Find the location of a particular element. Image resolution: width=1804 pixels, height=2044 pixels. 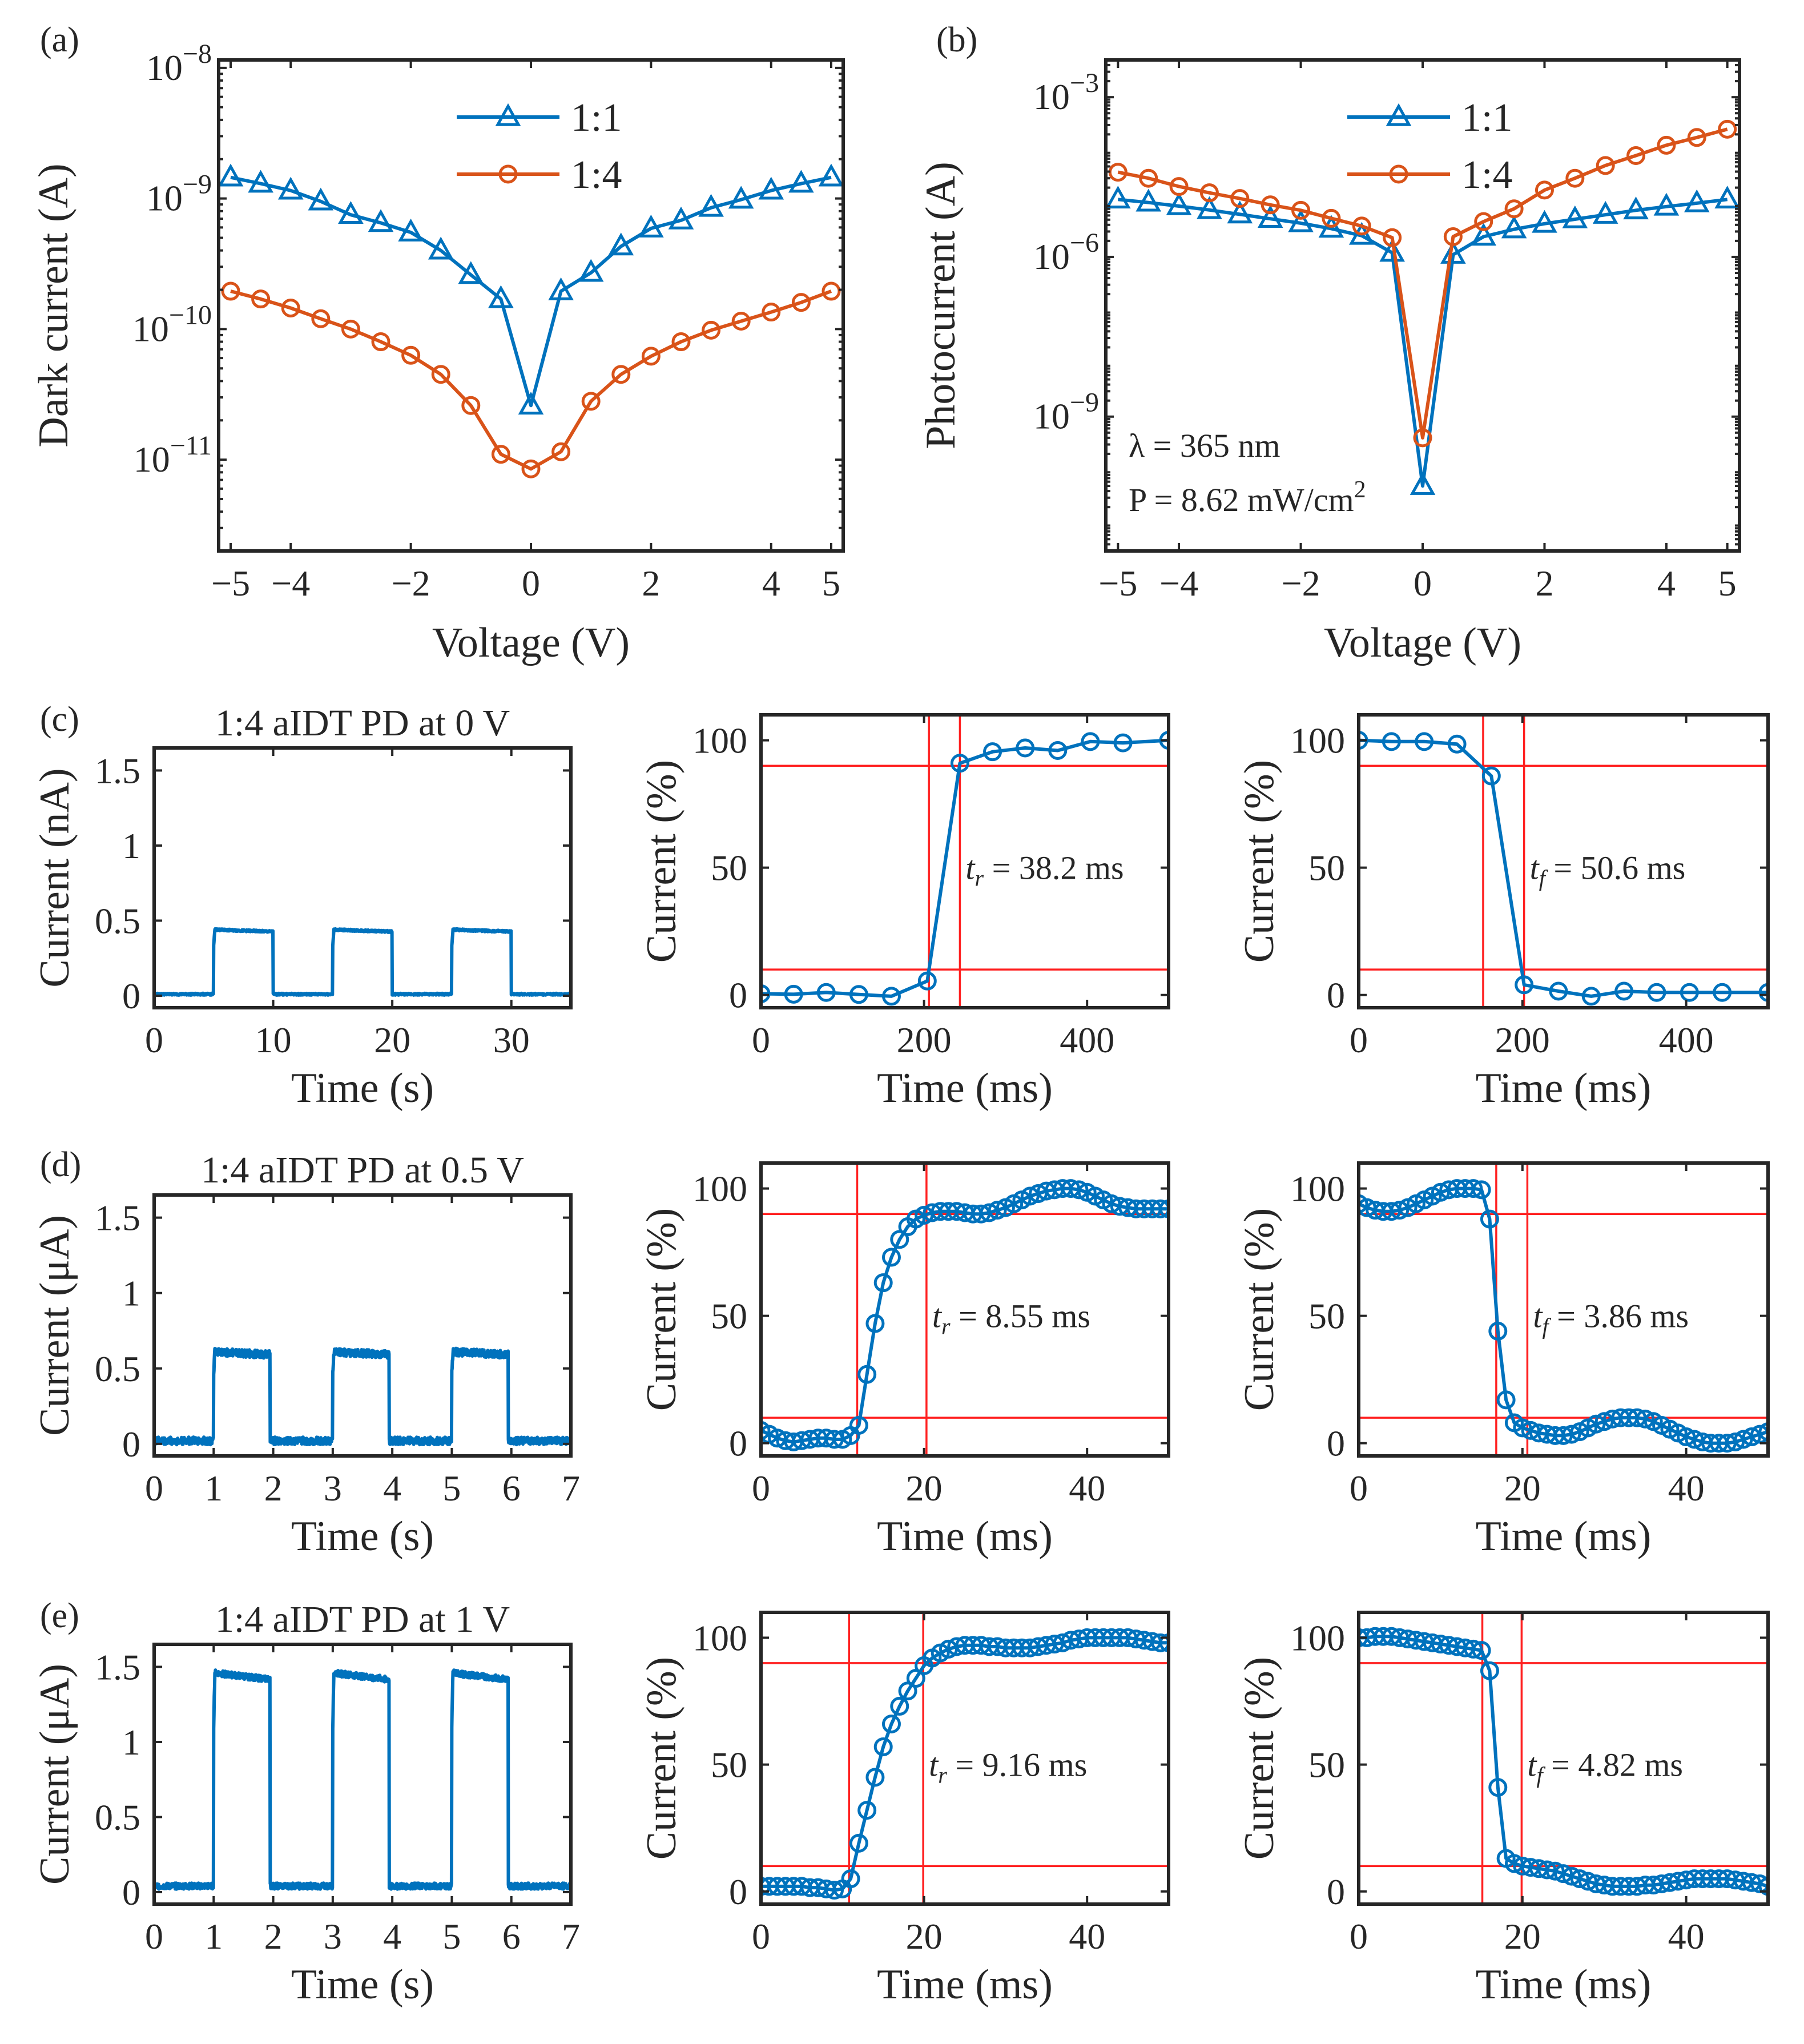

x-tick-label: 3 is located at coordinates (333, 1936).